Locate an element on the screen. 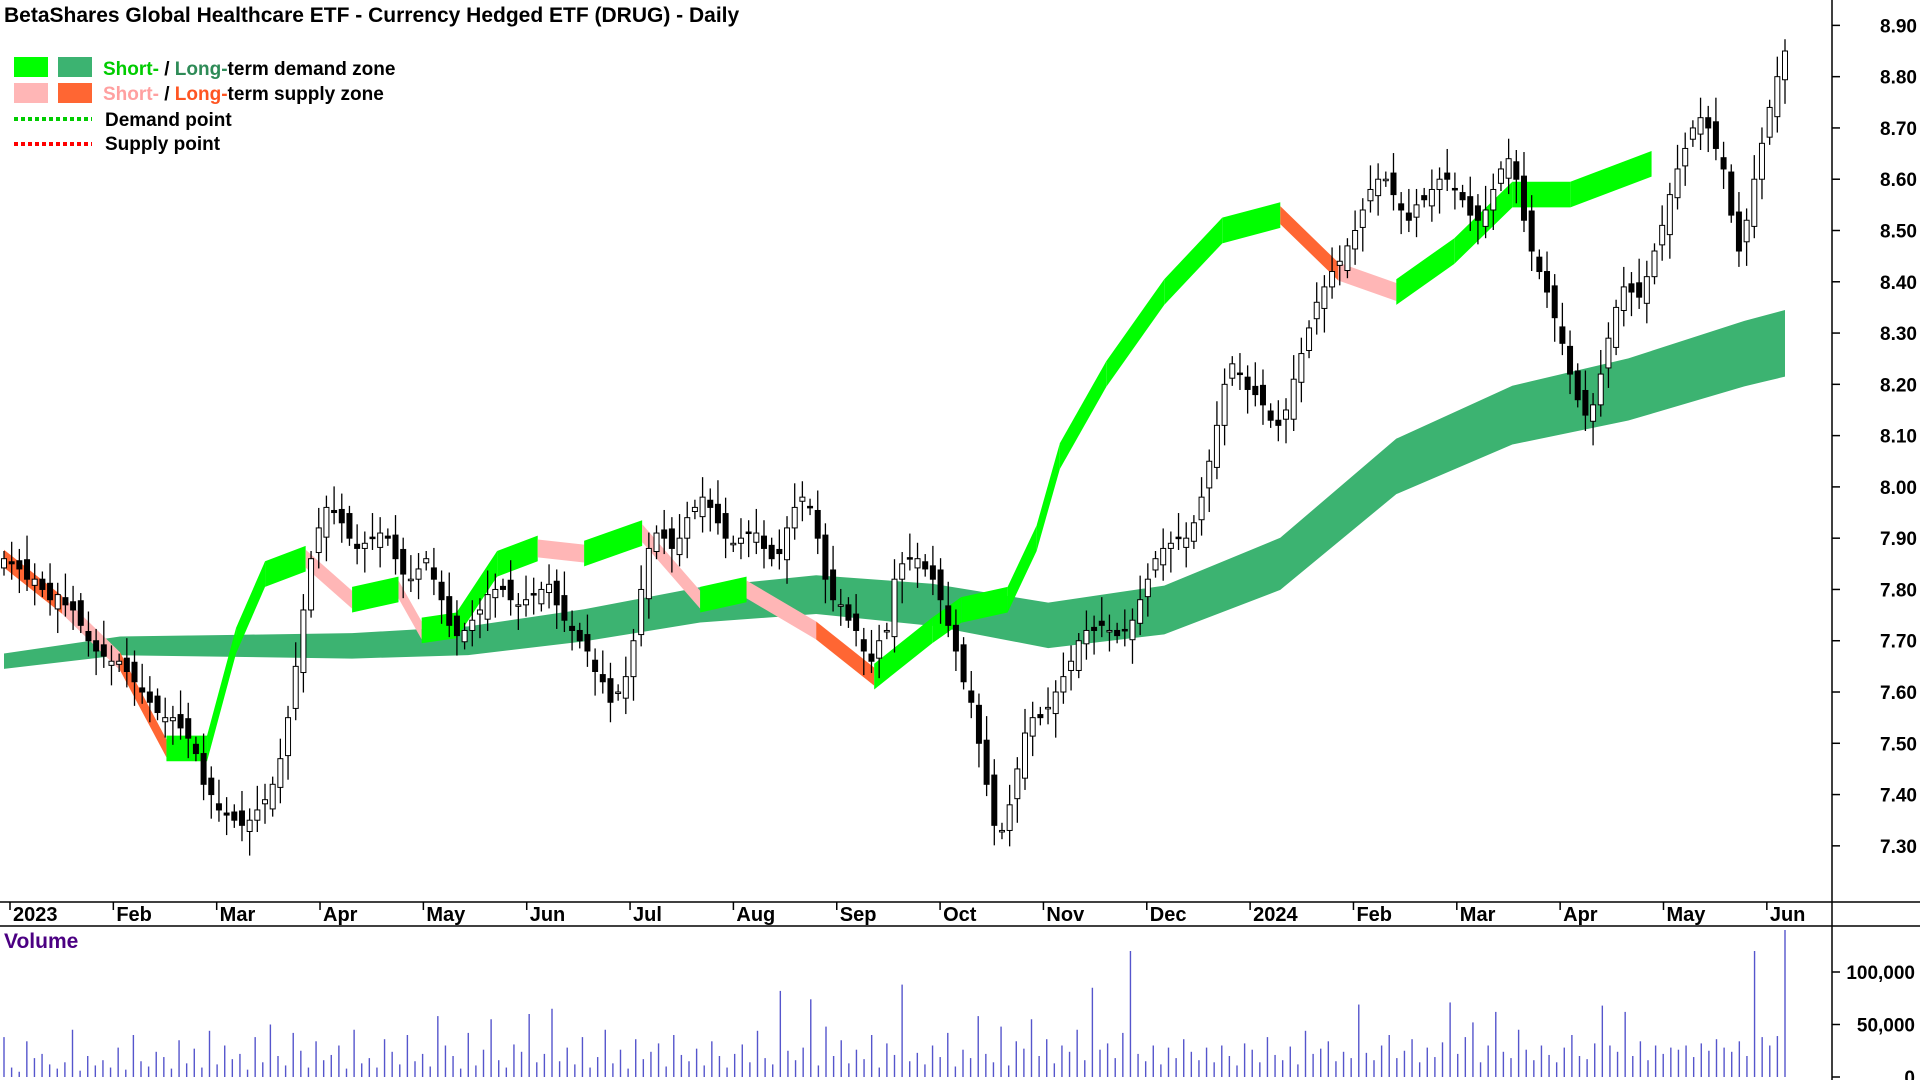  y-tick-label: 8.60 is located at coordinates (1898, 180).